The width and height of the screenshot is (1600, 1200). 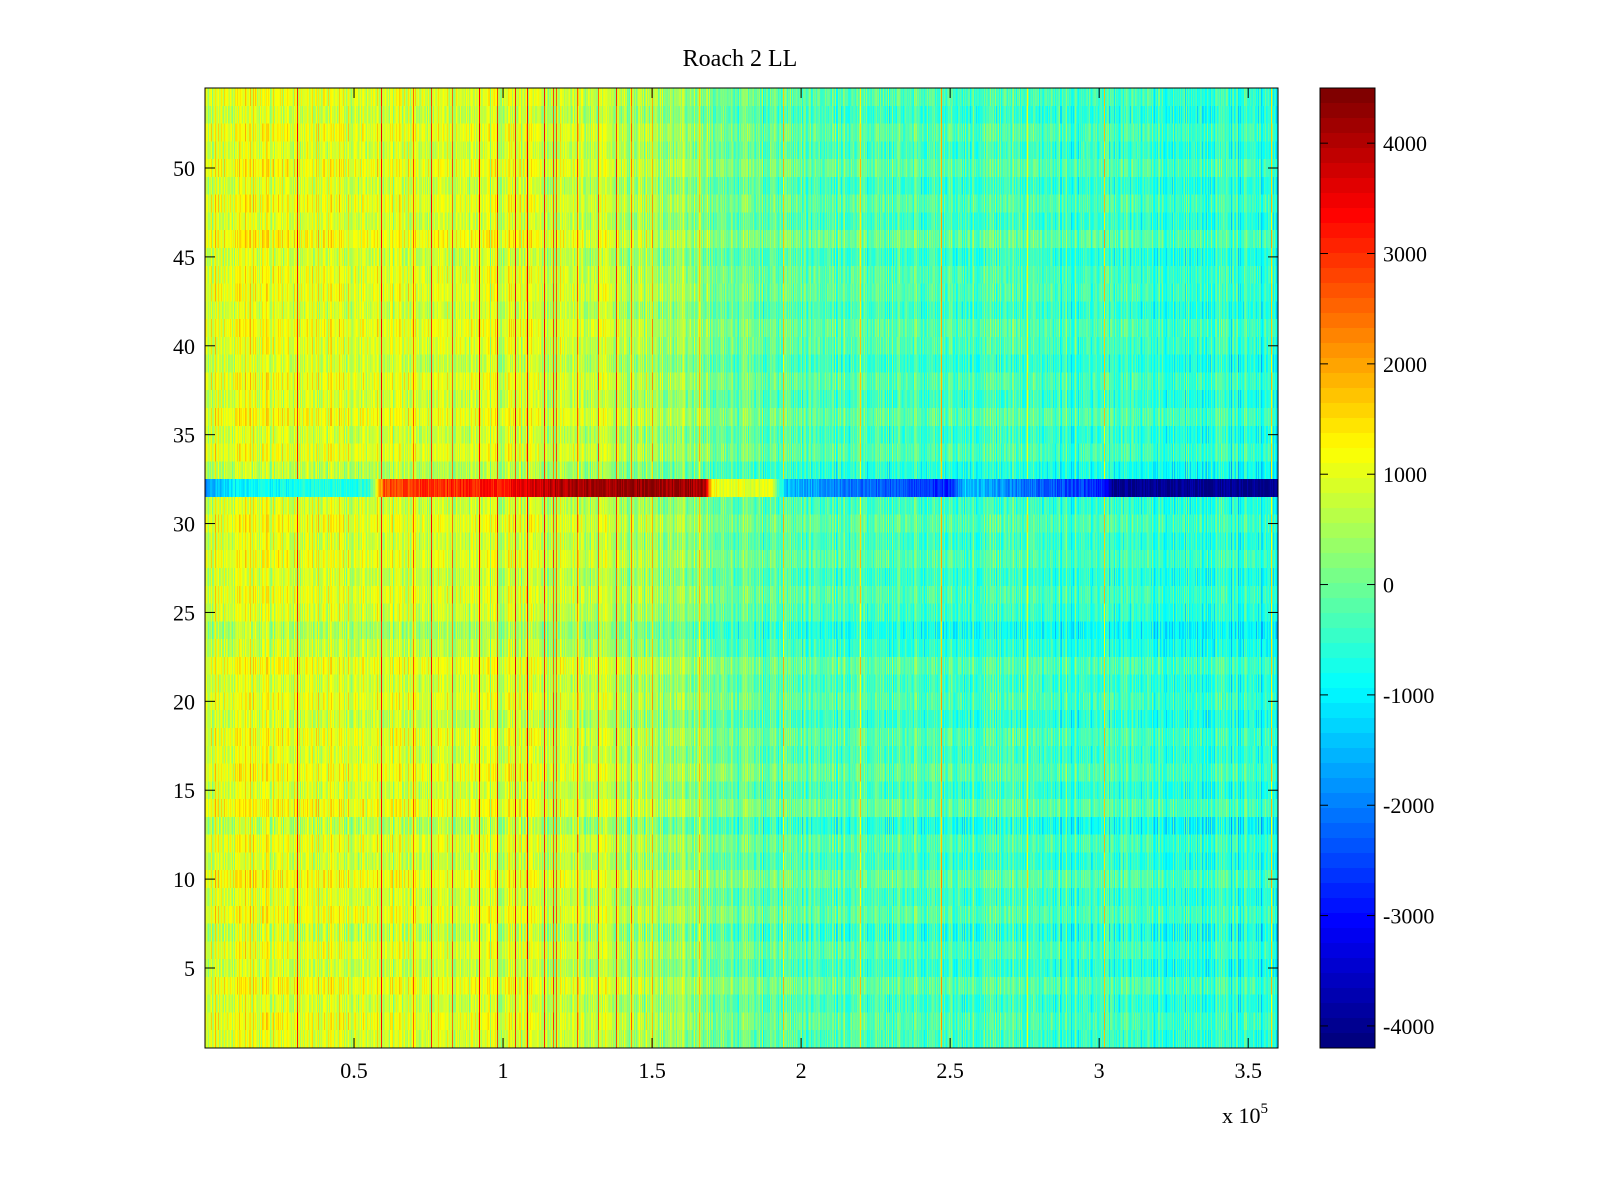 I want to click on colorbar-tick-label: 4000, so click(x=1405, y=143).